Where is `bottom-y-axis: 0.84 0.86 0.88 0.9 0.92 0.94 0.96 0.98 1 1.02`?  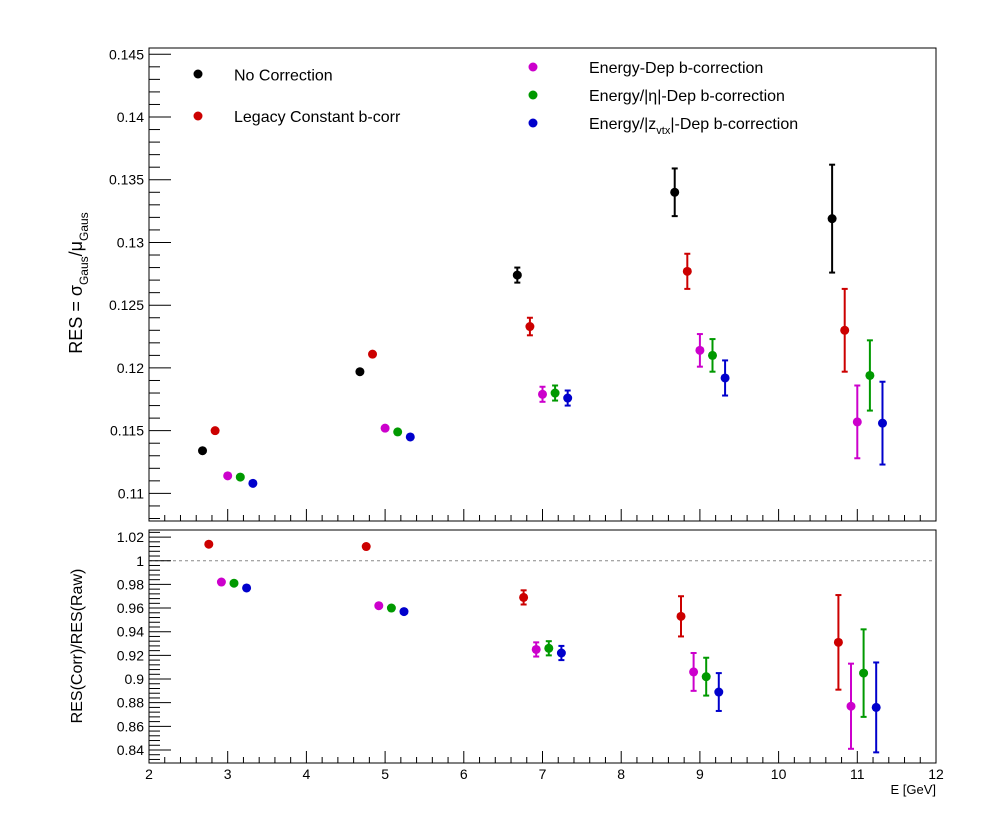 bottom-y-axis: 0.84 0.86 0.88 0.9 0.92 0.94 0.96 0.98 1 1.02 is located at coordinates (144, 644).